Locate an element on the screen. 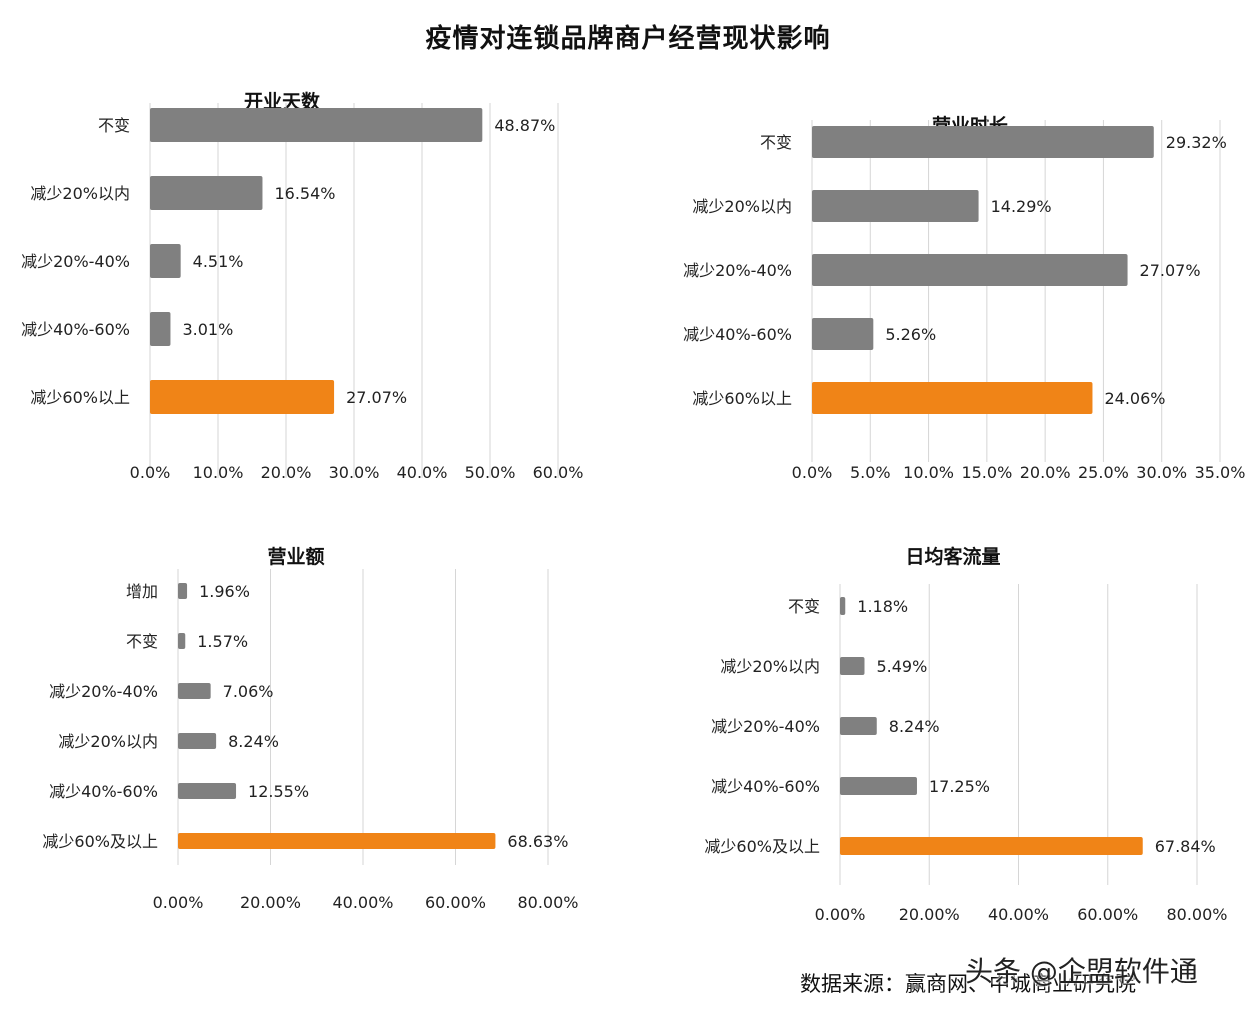 Image resolution: width=1256 pixels, height=1014 pixels. x-tick-label: 50.0% is located at coordinates (490, 472).